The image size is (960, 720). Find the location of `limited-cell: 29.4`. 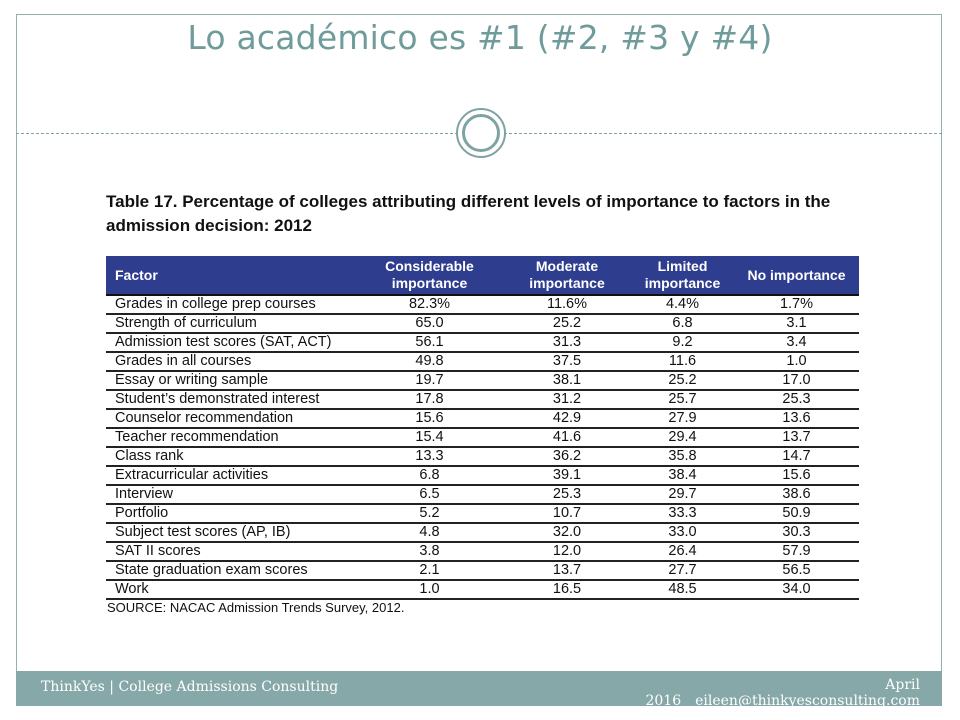

limited-cell: 29.4 is located at coordinates (682, 438).